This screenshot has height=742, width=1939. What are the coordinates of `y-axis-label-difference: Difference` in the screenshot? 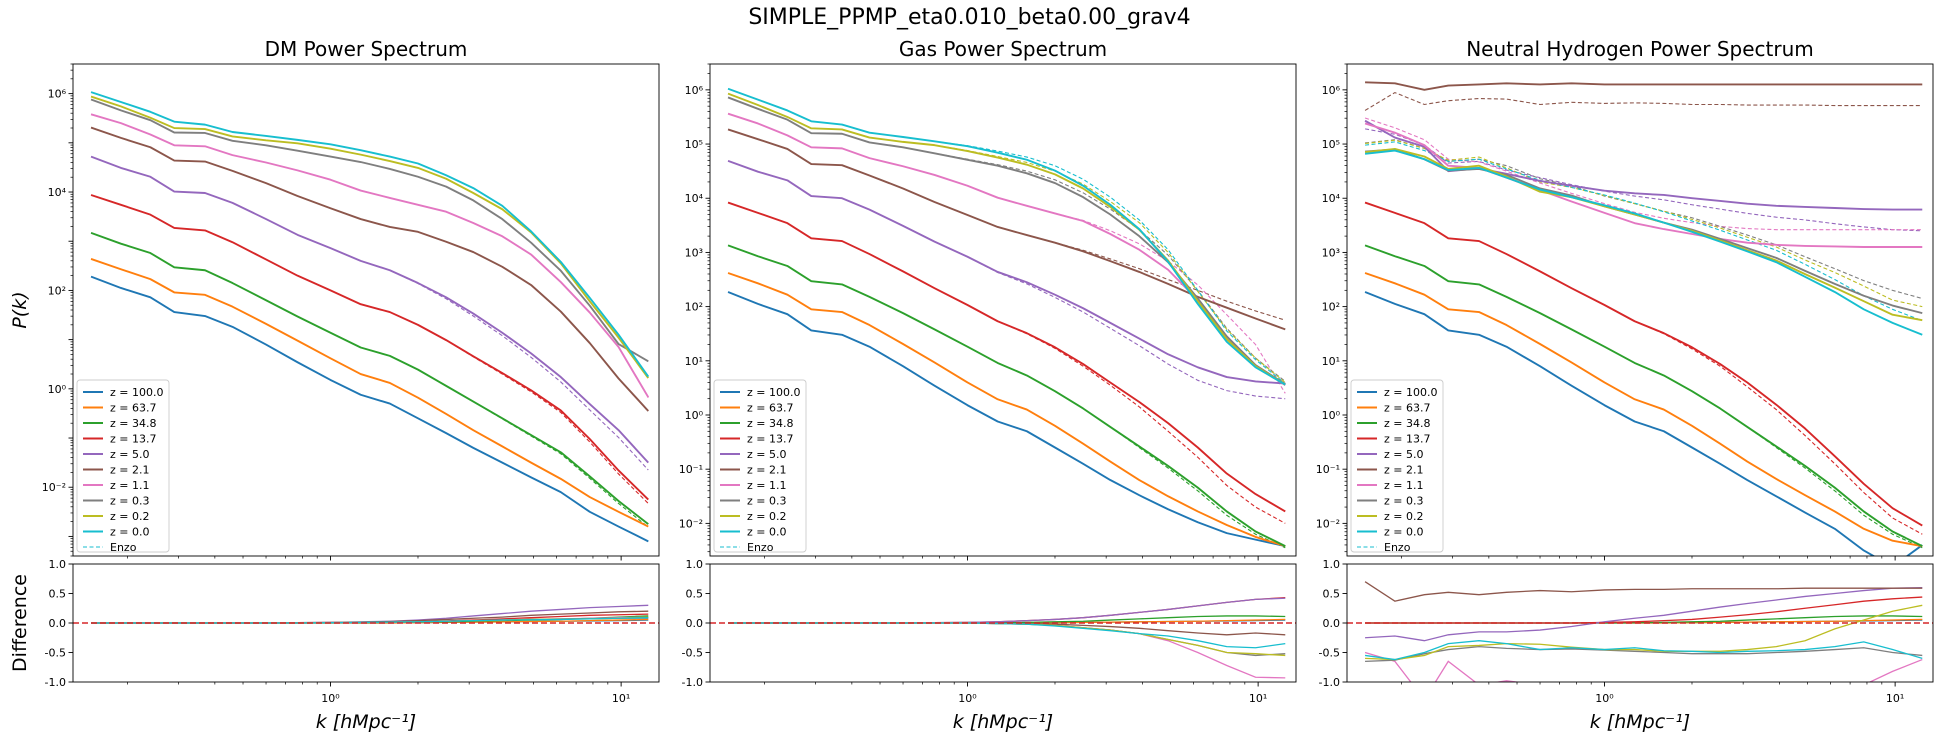 It's located at (20, 623).